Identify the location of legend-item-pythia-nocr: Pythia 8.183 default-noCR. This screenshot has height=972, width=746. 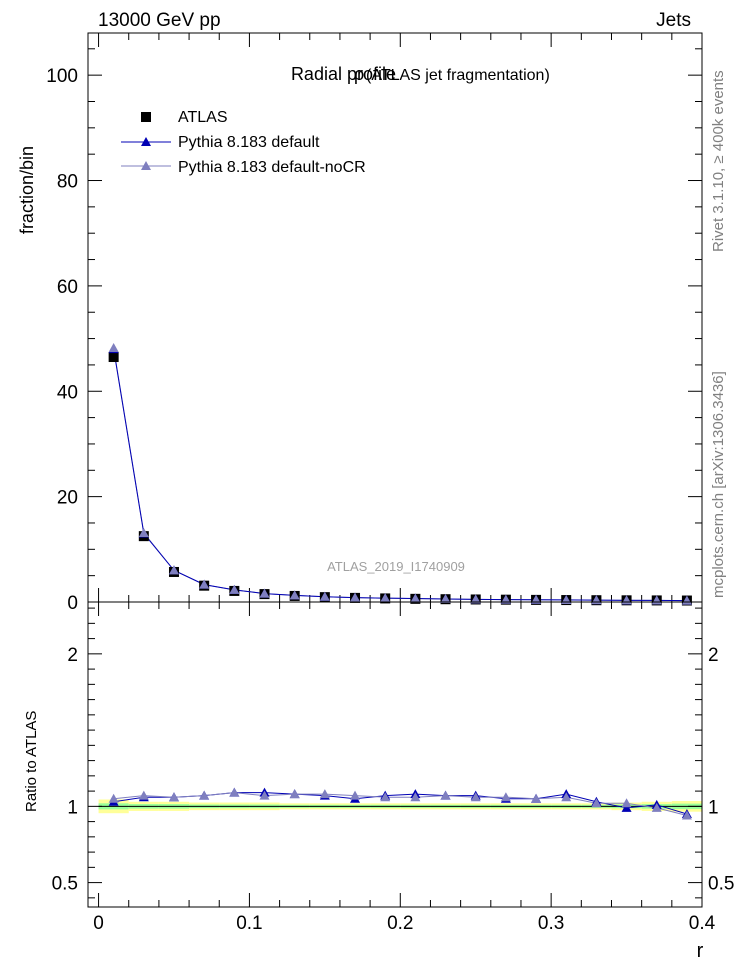
(243, 167).